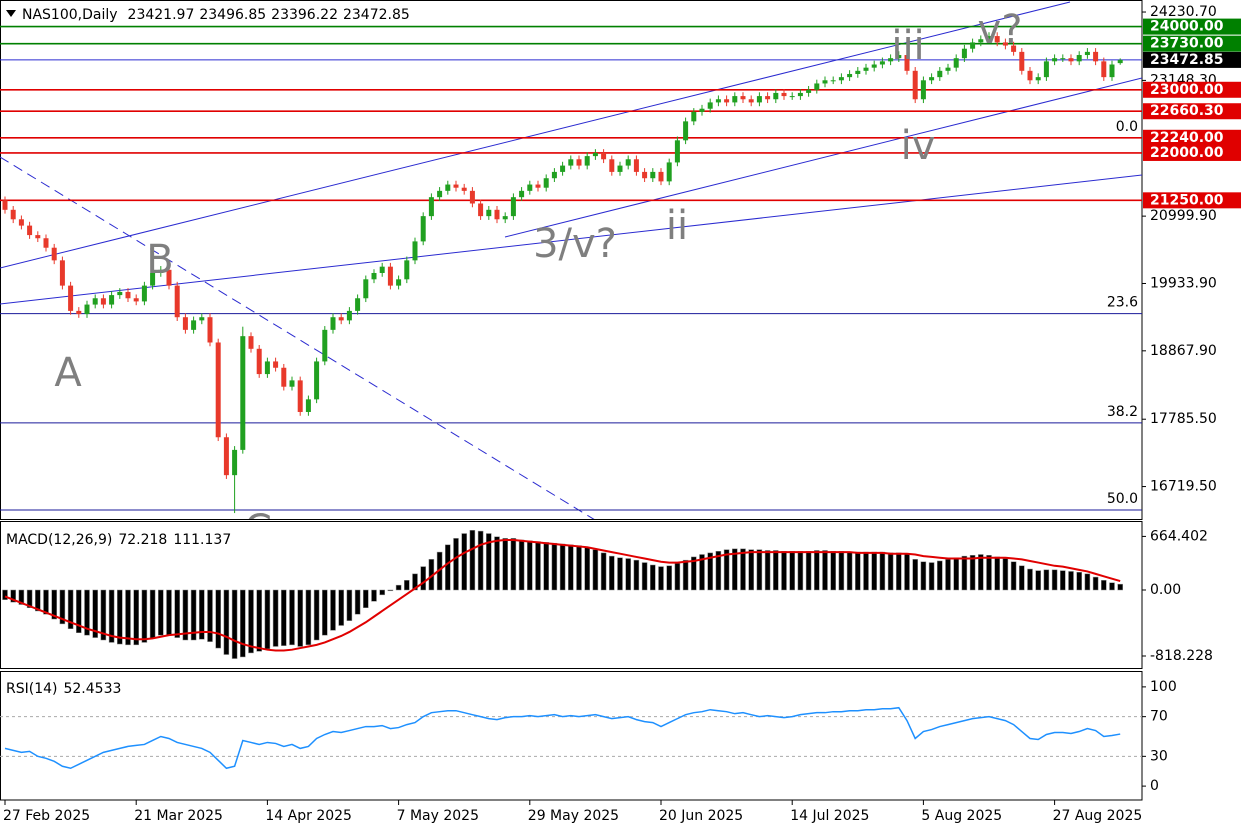 The height and width of the screenshot is (832, 1248). What do you see at coordinates (11, 13) in the screenshot?
I see `menu-arrow` at bounding box center [11, 13].